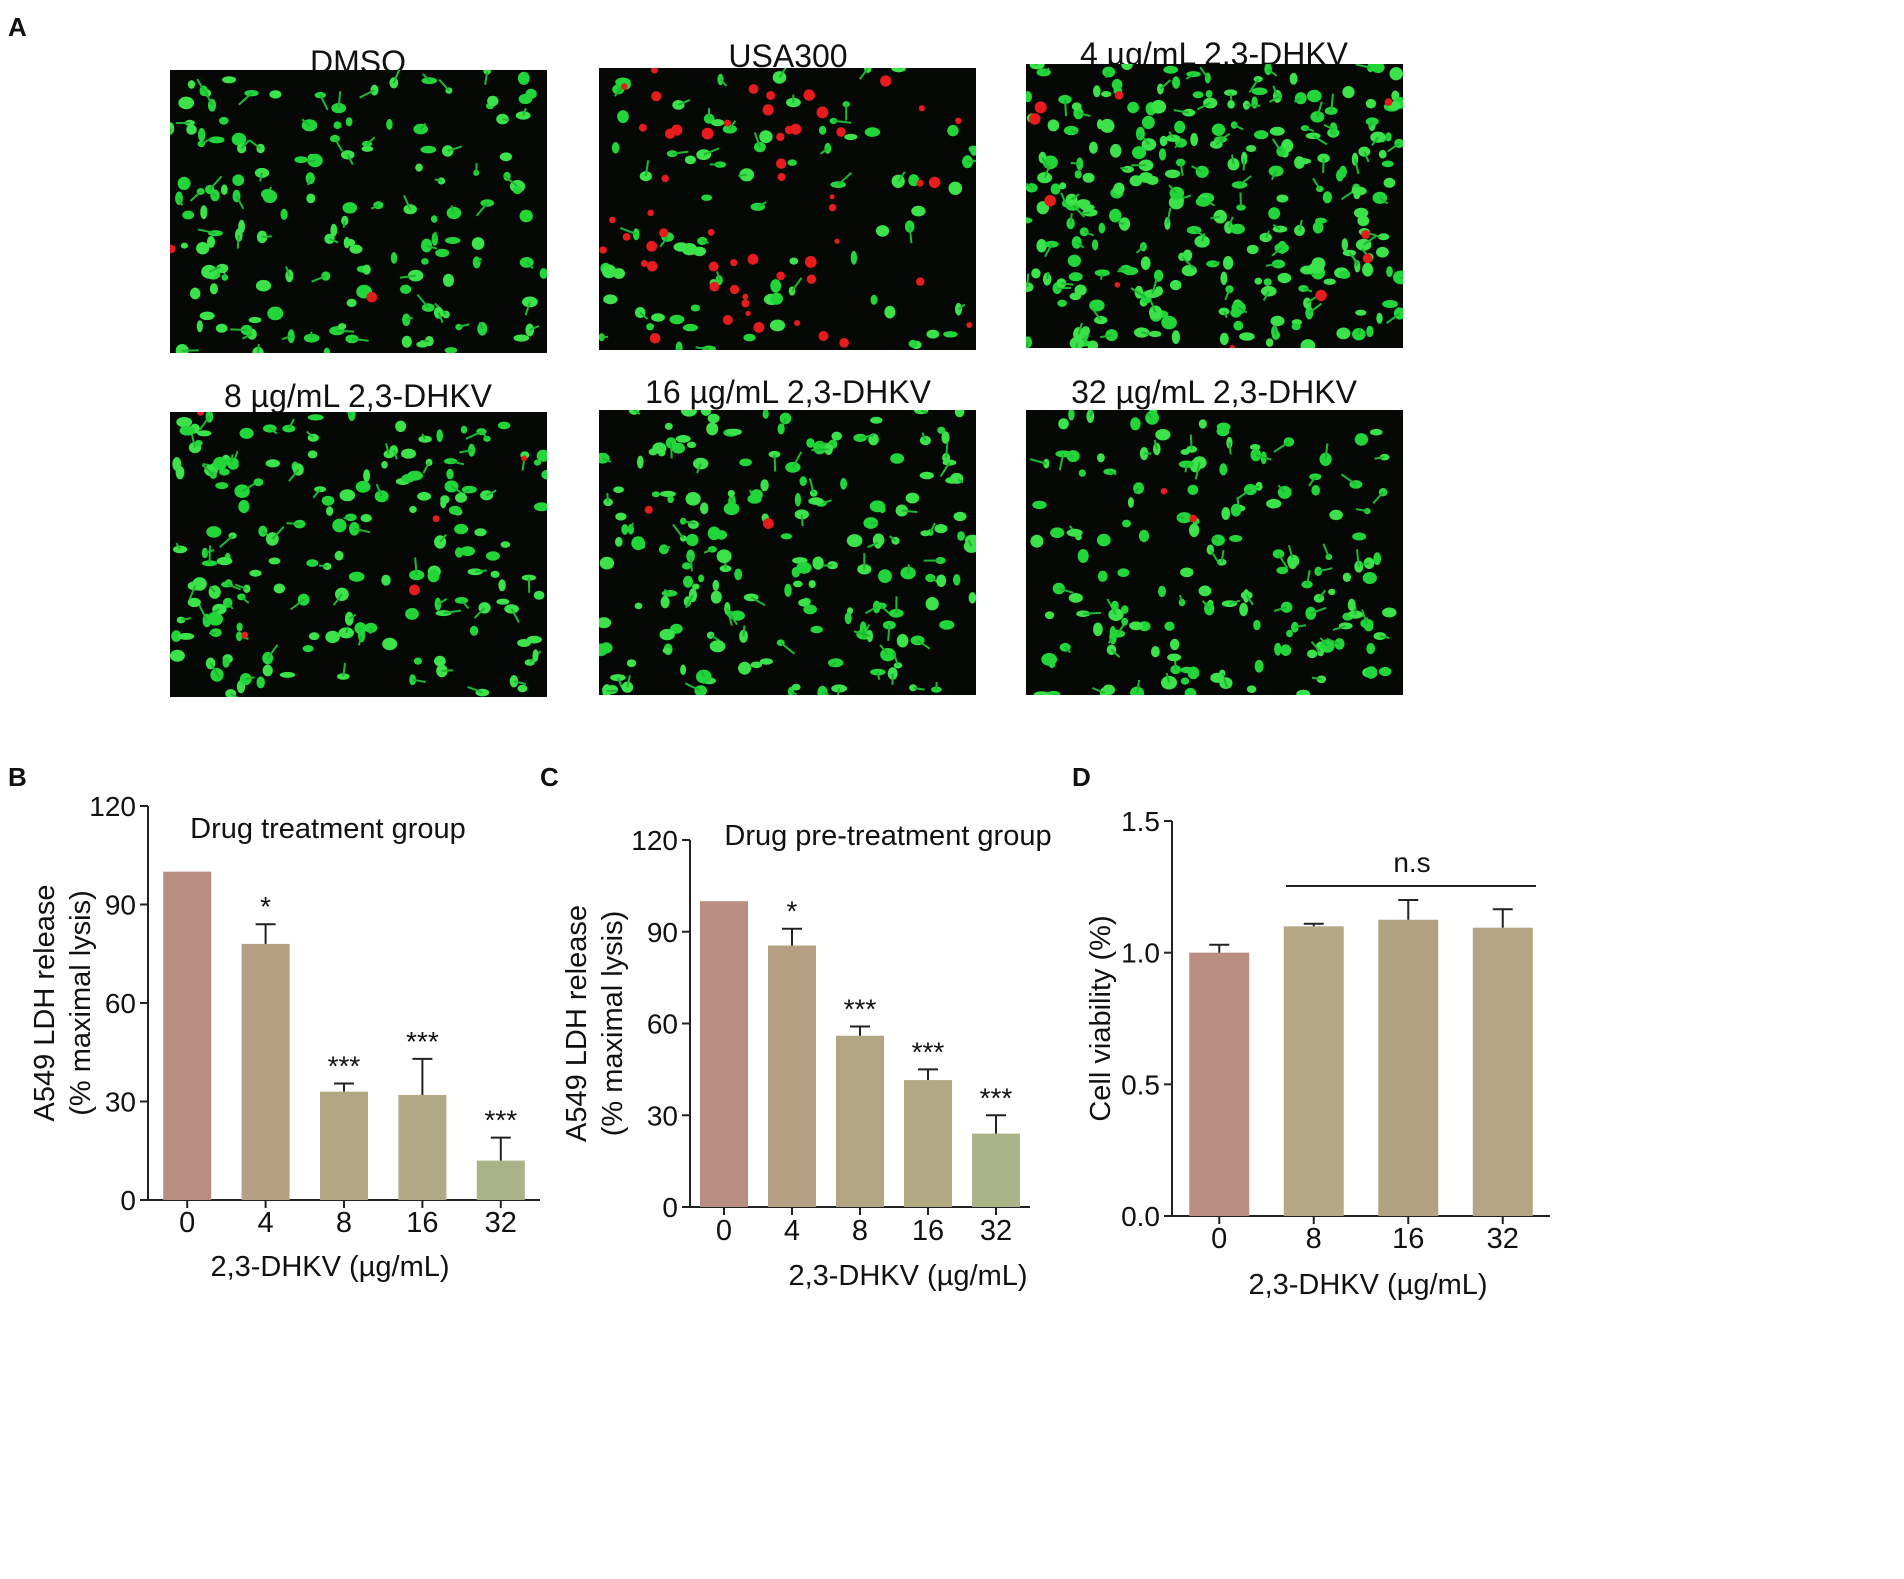 This screenshot has height=1579, width=1904. What do you see at coordinates (1408, 1067) in the screenshot?
I see `bar` at bounding box center [1408, 1067].